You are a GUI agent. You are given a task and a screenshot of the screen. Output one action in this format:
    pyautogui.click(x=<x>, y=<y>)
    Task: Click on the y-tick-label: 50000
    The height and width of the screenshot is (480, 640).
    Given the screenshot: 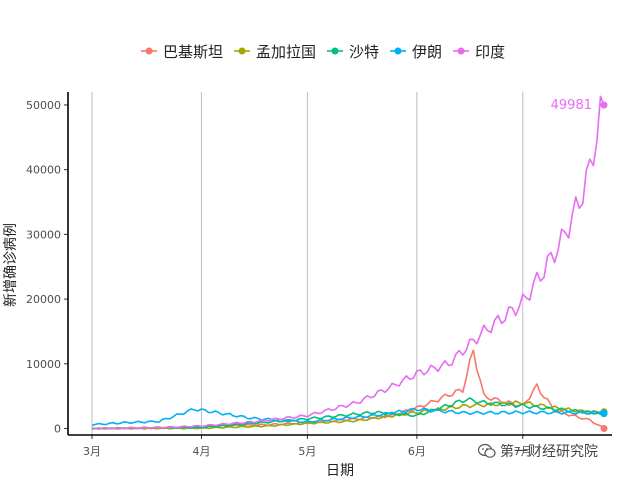 What is the action you would take?
    pyautogui.click(x=43, y=105)
    